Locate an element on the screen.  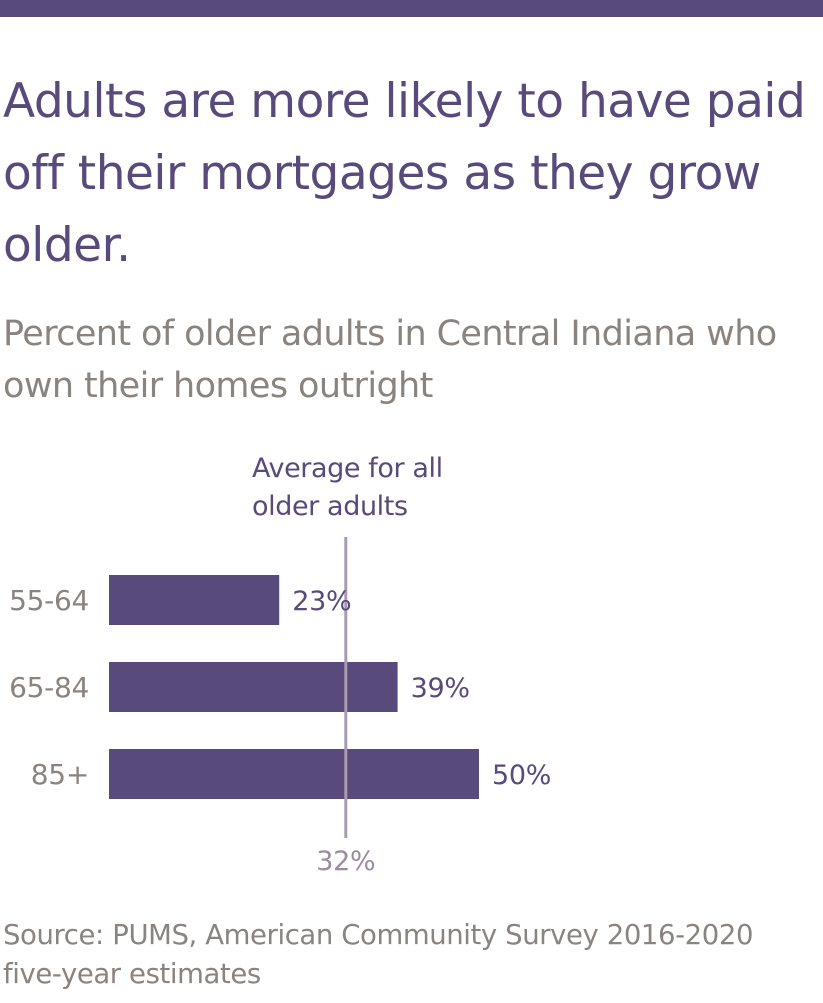
average-value-label: 32% is located at coordinates (345, 861).